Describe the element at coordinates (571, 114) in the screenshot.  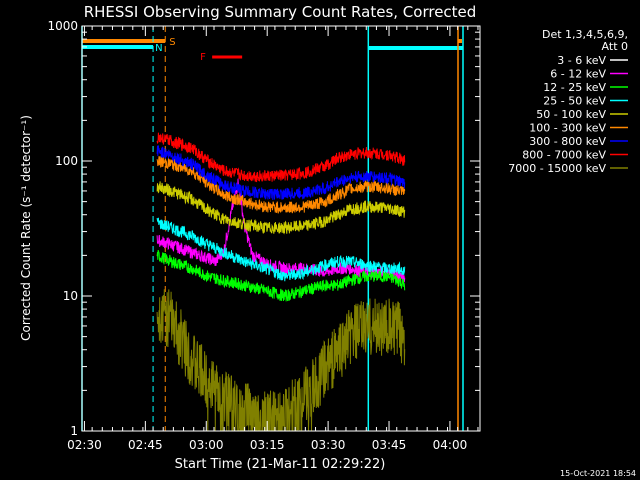
I see `legend-label: 50 - 100 keV` at that location.